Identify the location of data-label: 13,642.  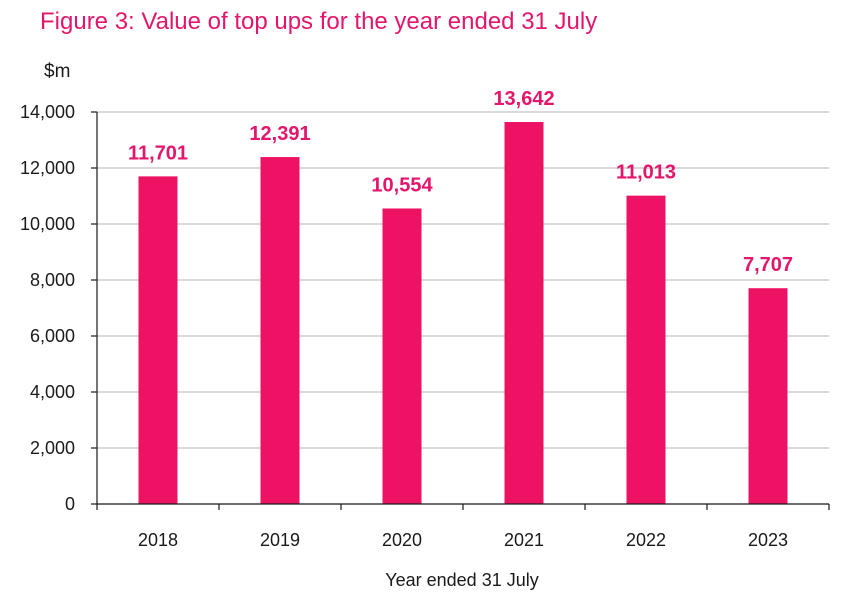
(523, 99).